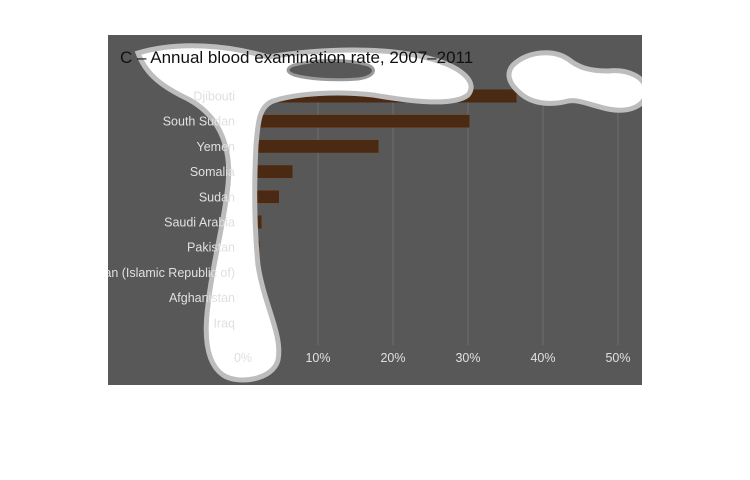  What do you see at coordinates (392, 358) in the screenshot?
I see `x-tick-label: 20%` at bounding box center [392, 358].